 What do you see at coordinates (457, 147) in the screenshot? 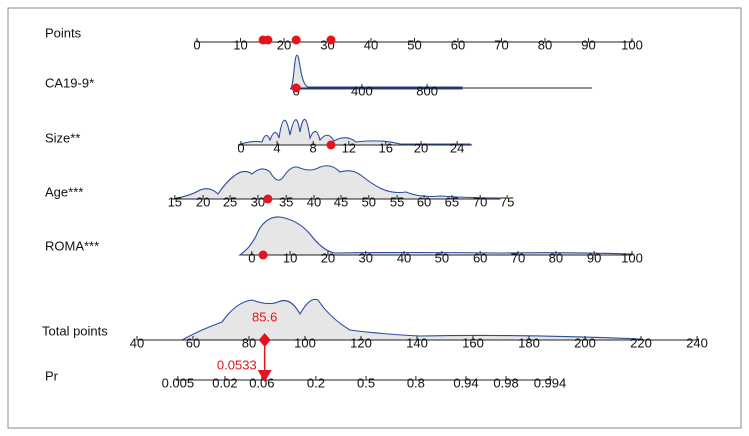
I see `tick-label: 24` at bounding box center [457, 147].